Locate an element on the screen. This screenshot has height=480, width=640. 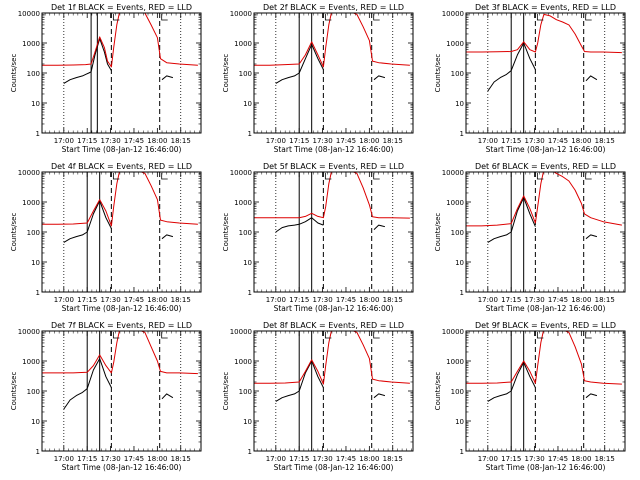
panel-title: Det 6f BLACK = Events, RED = LLD is located at coordinates (545, 166).